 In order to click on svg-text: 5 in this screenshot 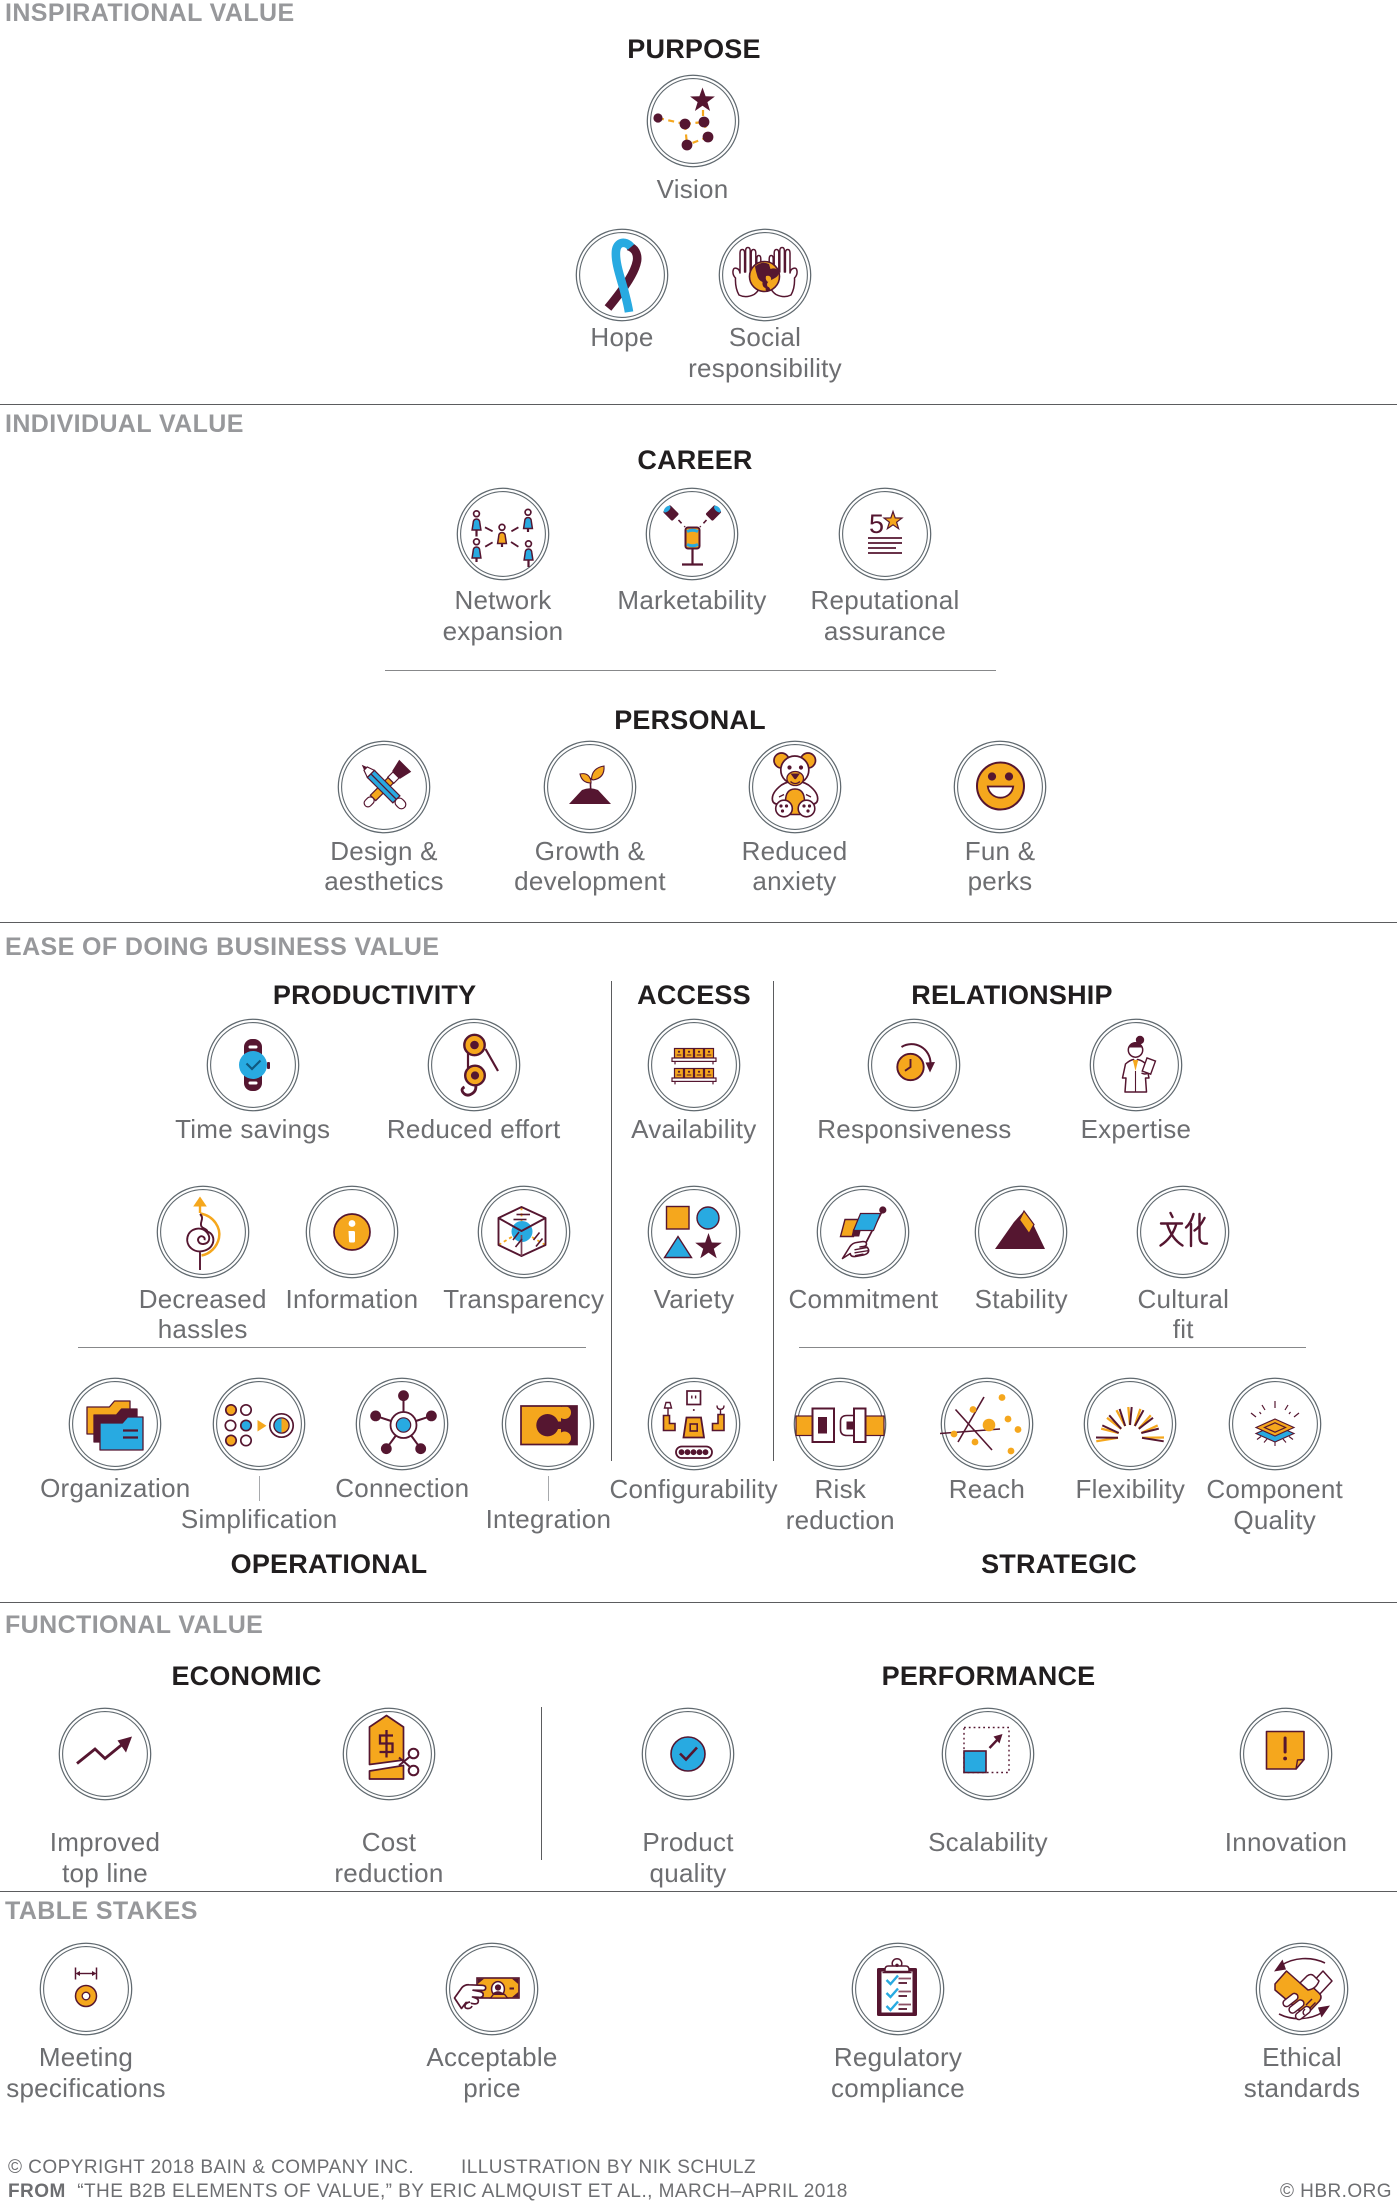, I will do `click(876, 524)`.